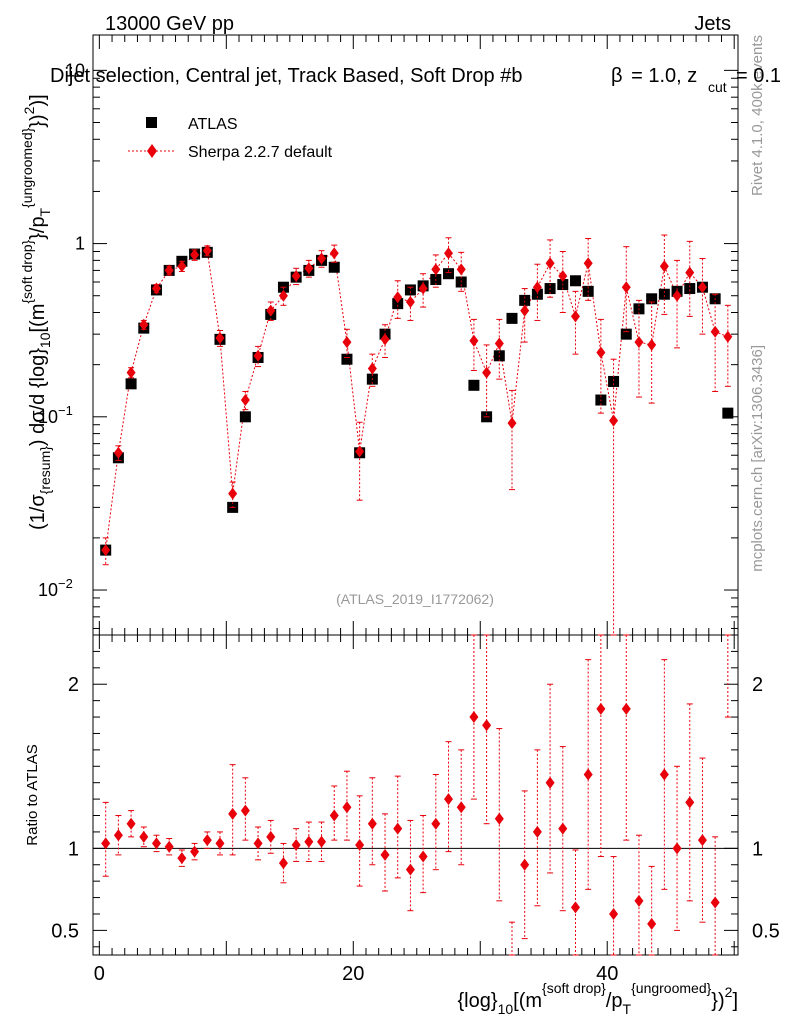 The image size is (786, 1024). I want to click on category-label: Jets, so click(712, 24).